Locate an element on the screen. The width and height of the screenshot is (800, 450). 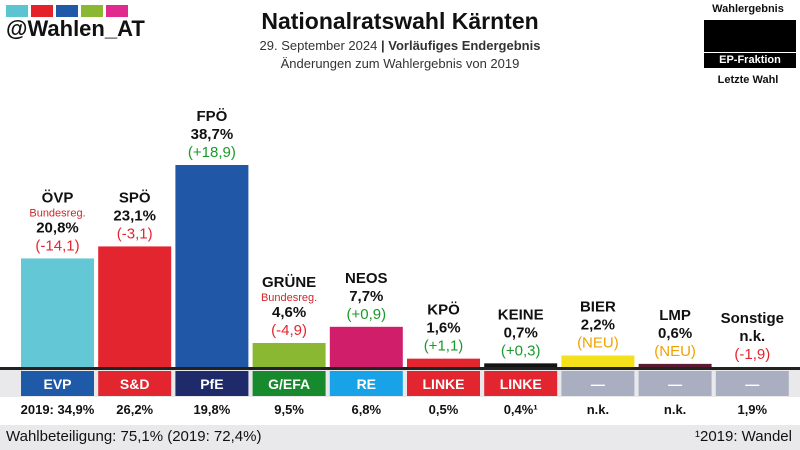
fraktion-label: EVP is located at coordinates (57, 384).